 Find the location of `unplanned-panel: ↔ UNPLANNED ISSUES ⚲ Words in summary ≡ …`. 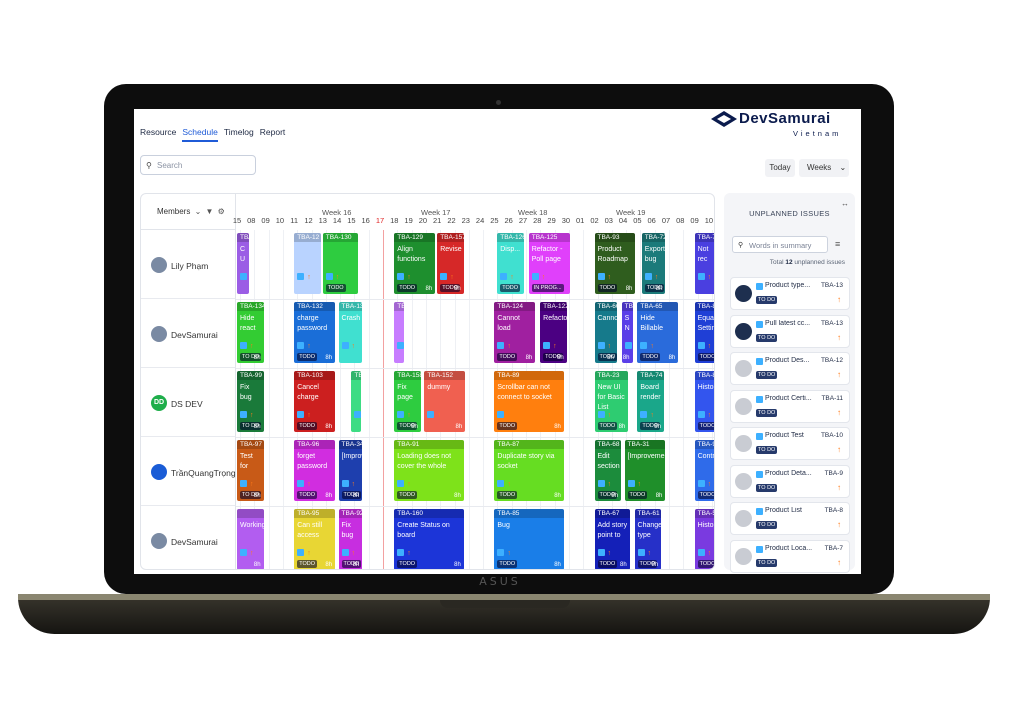

unplanned-panel: ↔ UNPLANNED ISSUES ⚲ Words in summary ≡ … is located at coordinates (789, 383).